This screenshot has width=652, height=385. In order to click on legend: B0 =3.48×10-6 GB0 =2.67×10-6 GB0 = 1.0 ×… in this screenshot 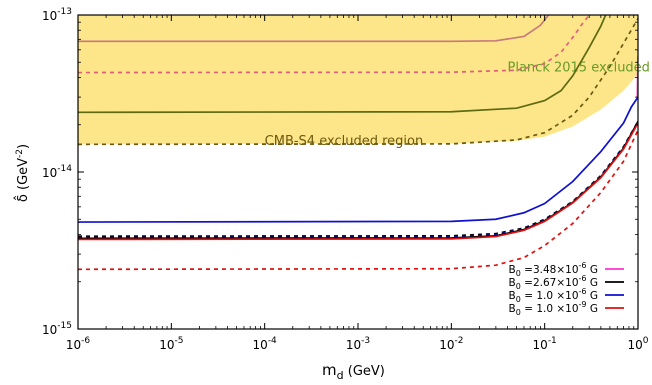, I will do `click(566, 289)`.